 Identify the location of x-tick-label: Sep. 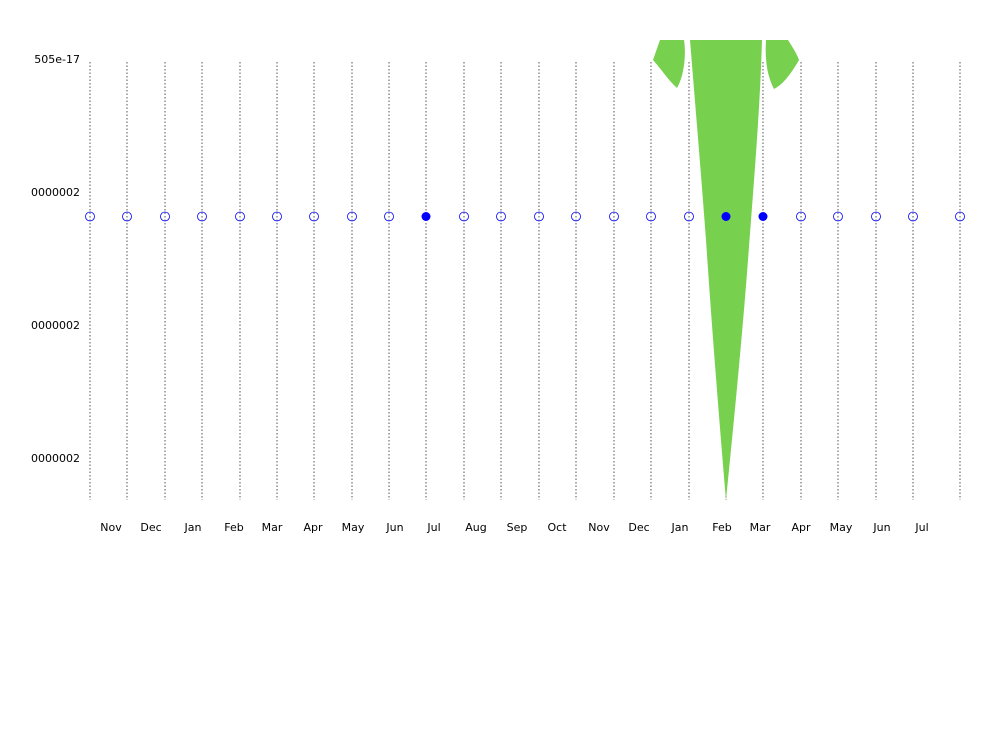
(517, 527).